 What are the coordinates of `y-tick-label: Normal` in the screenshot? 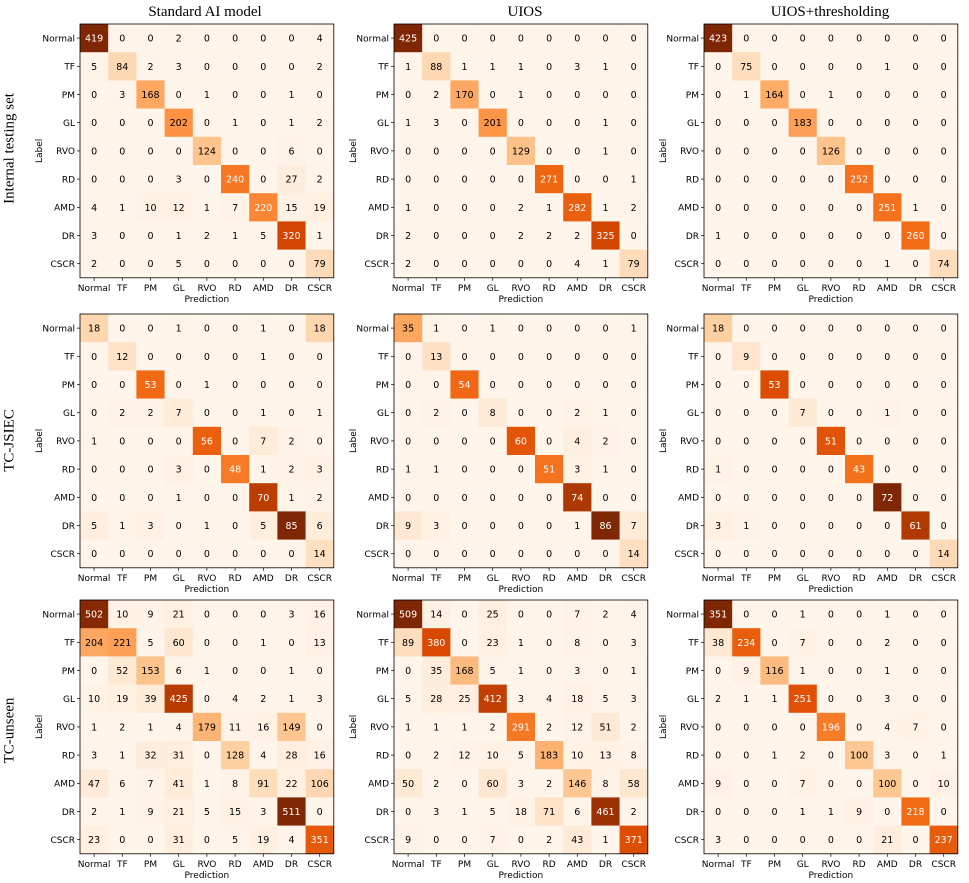 It's located at (58, 39).